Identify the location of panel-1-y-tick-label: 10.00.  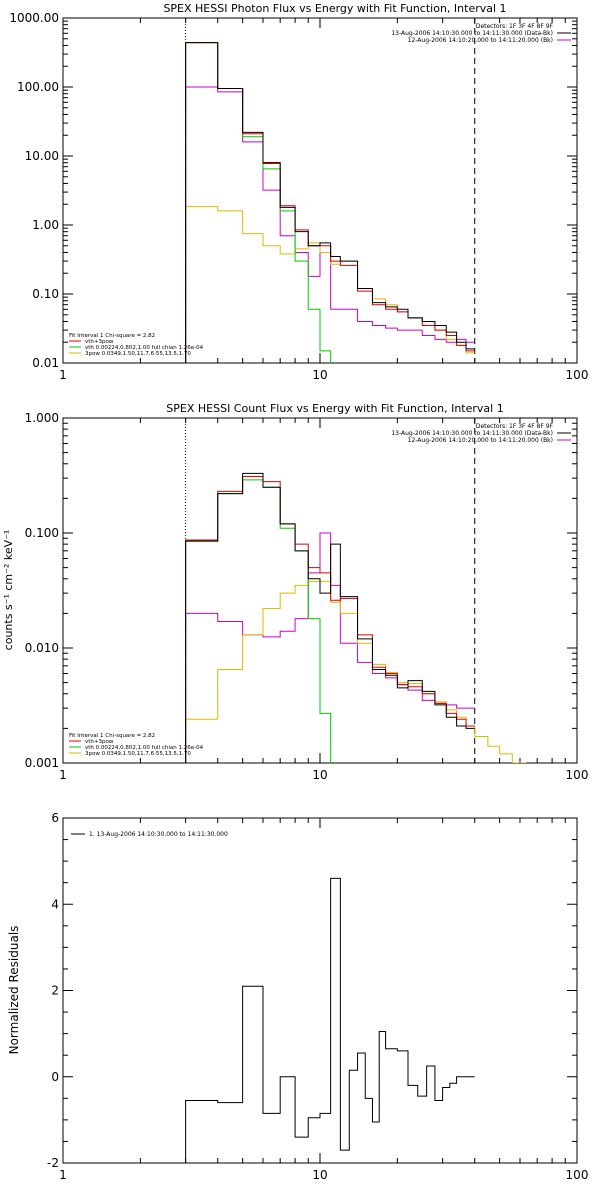
(42, 156).